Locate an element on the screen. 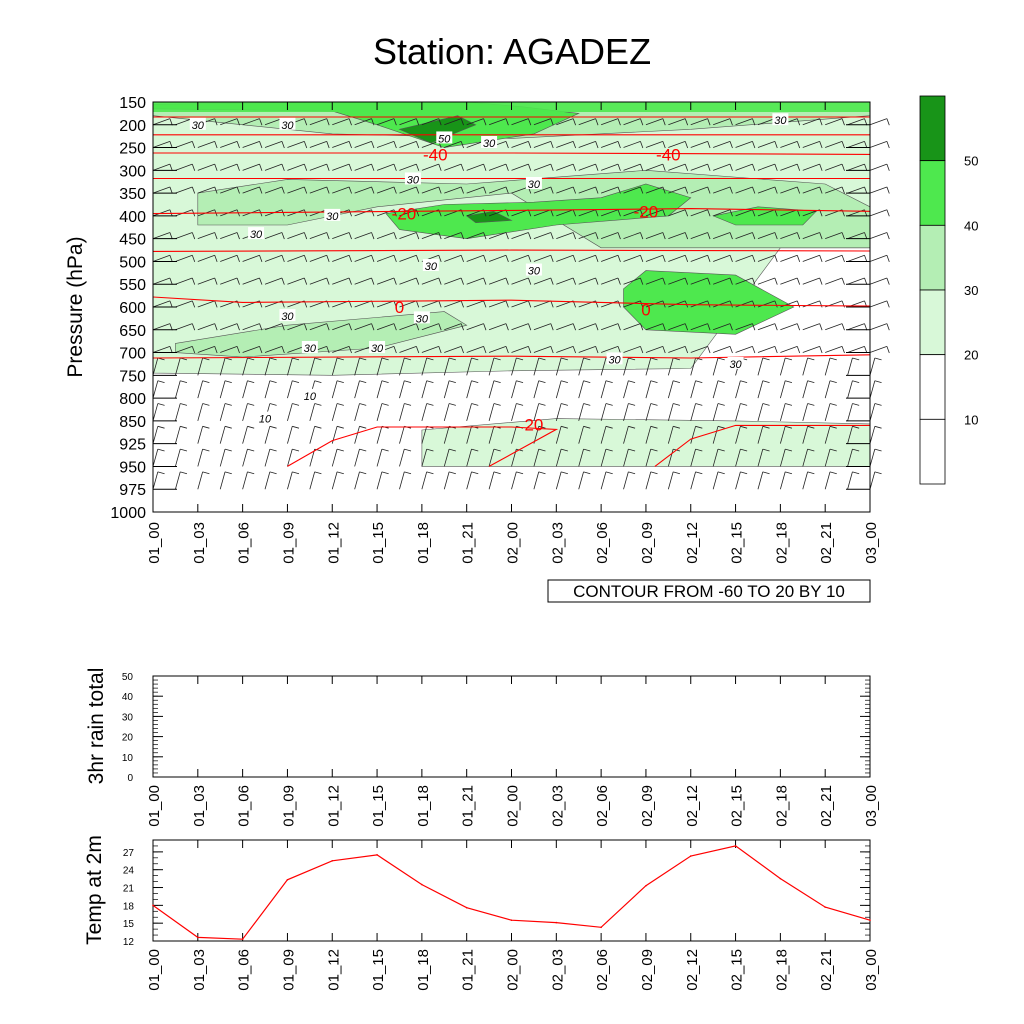 The image size is (1024, 1024). time-tick-label: 01_09 is located at coordinates (288, 543).